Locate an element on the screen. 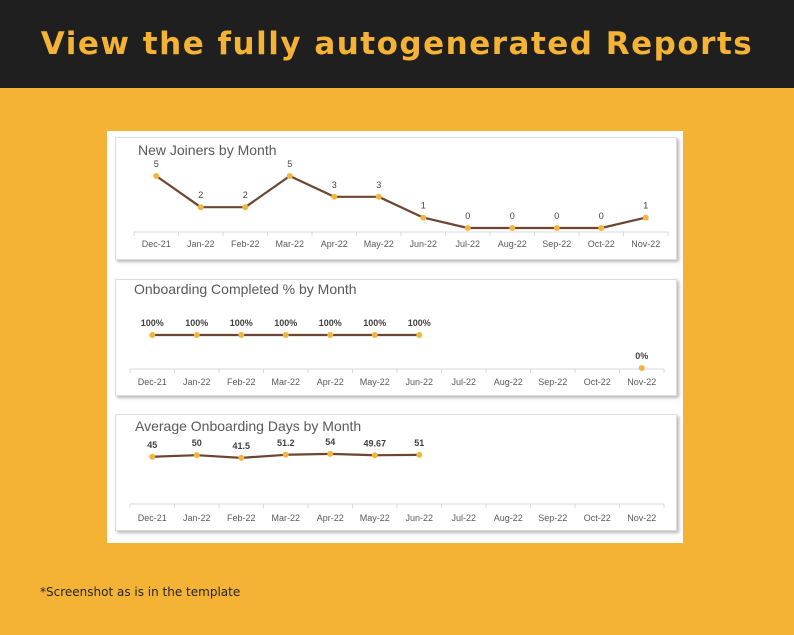  data-label: 50 is located at coordinates (197, 443).